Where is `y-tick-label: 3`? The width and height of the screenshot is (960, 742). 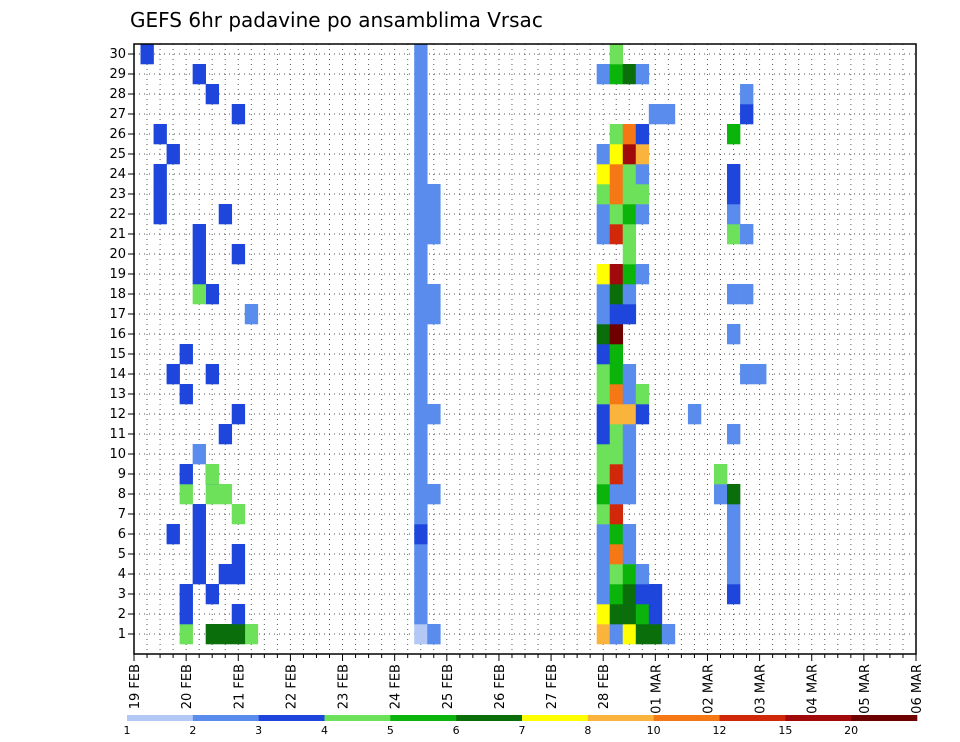 y-tick-label: 3 is located at coordinates (122, 594).